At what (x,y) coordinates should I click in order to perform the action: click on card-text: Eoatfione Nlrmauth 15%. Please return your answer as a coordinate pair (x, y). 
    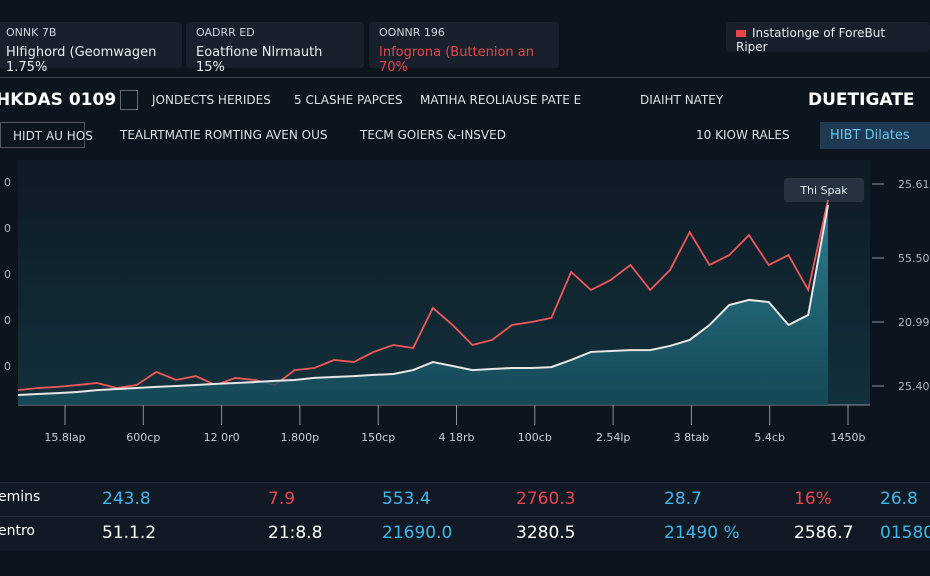
    Looking at the image, I should click on (259, 60).